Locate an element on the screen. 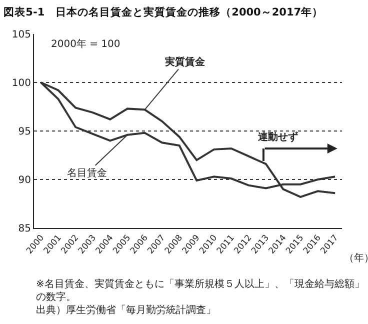 The width and height of the screenshot is (368, 324). y-tick-label: 90 is located at coordinates (24, 180).